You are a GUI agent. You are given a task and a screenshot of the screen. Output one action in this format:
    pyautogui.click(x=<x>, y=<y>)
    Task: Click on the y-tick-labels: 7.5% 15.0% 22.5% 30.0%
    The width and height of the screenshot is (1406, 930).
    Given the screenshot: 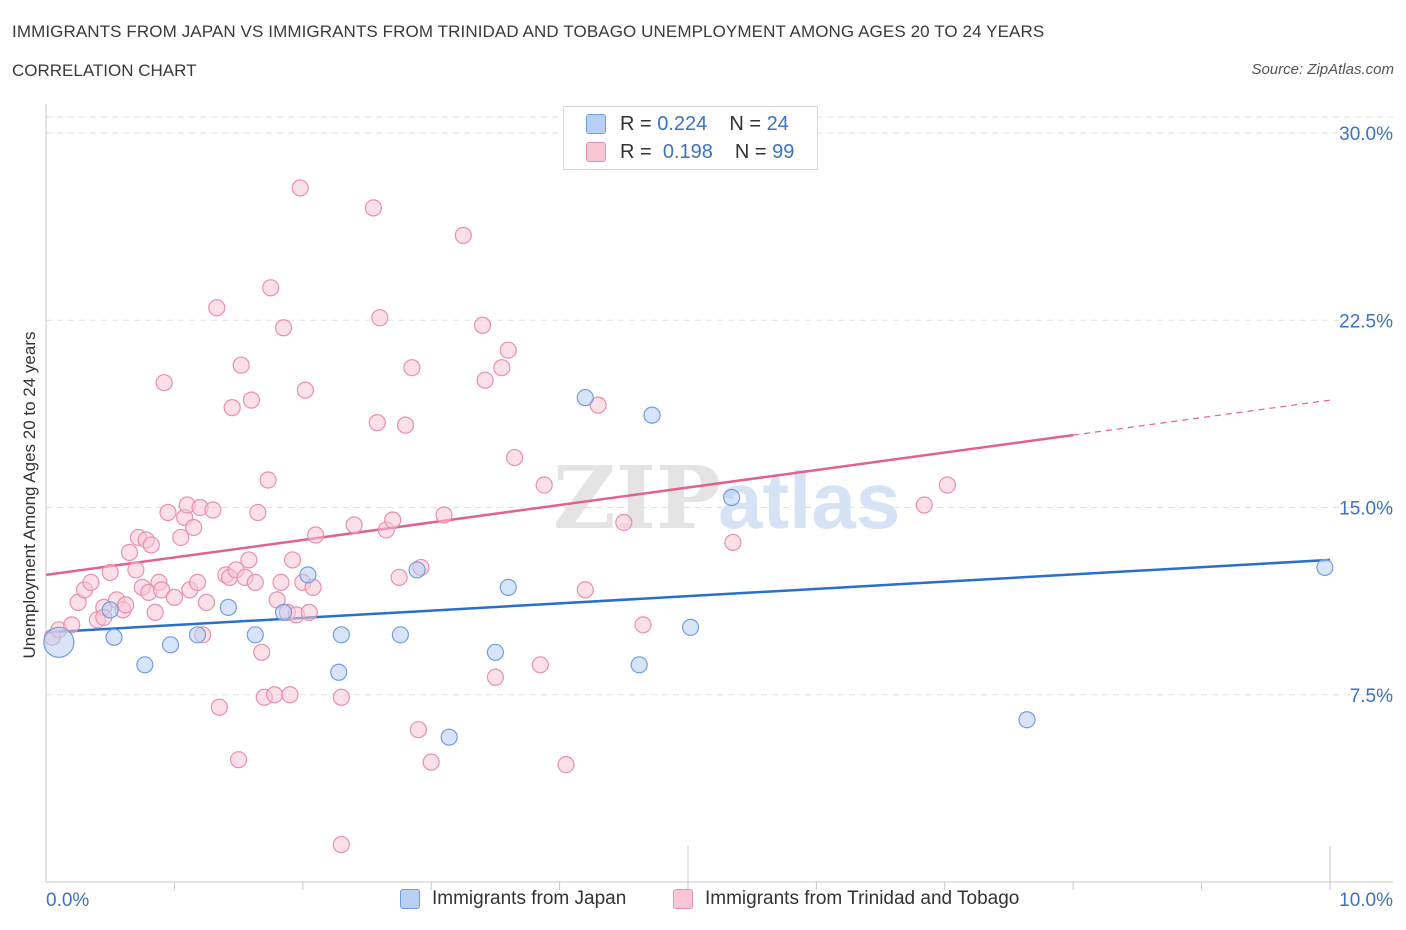 What is the action you would take?
    pyautogui.click(x=1366, y=415)
    